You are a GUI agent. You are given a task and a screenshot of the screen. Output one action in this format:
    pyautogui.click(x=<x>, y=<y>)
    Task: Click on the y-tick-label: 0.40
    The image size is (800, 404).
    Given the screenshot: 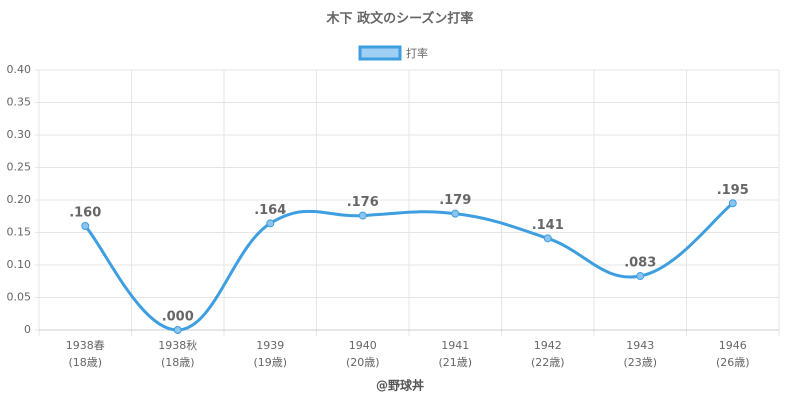 What is the action you would take?
    pyautogui.click(x=19, y=69)
    